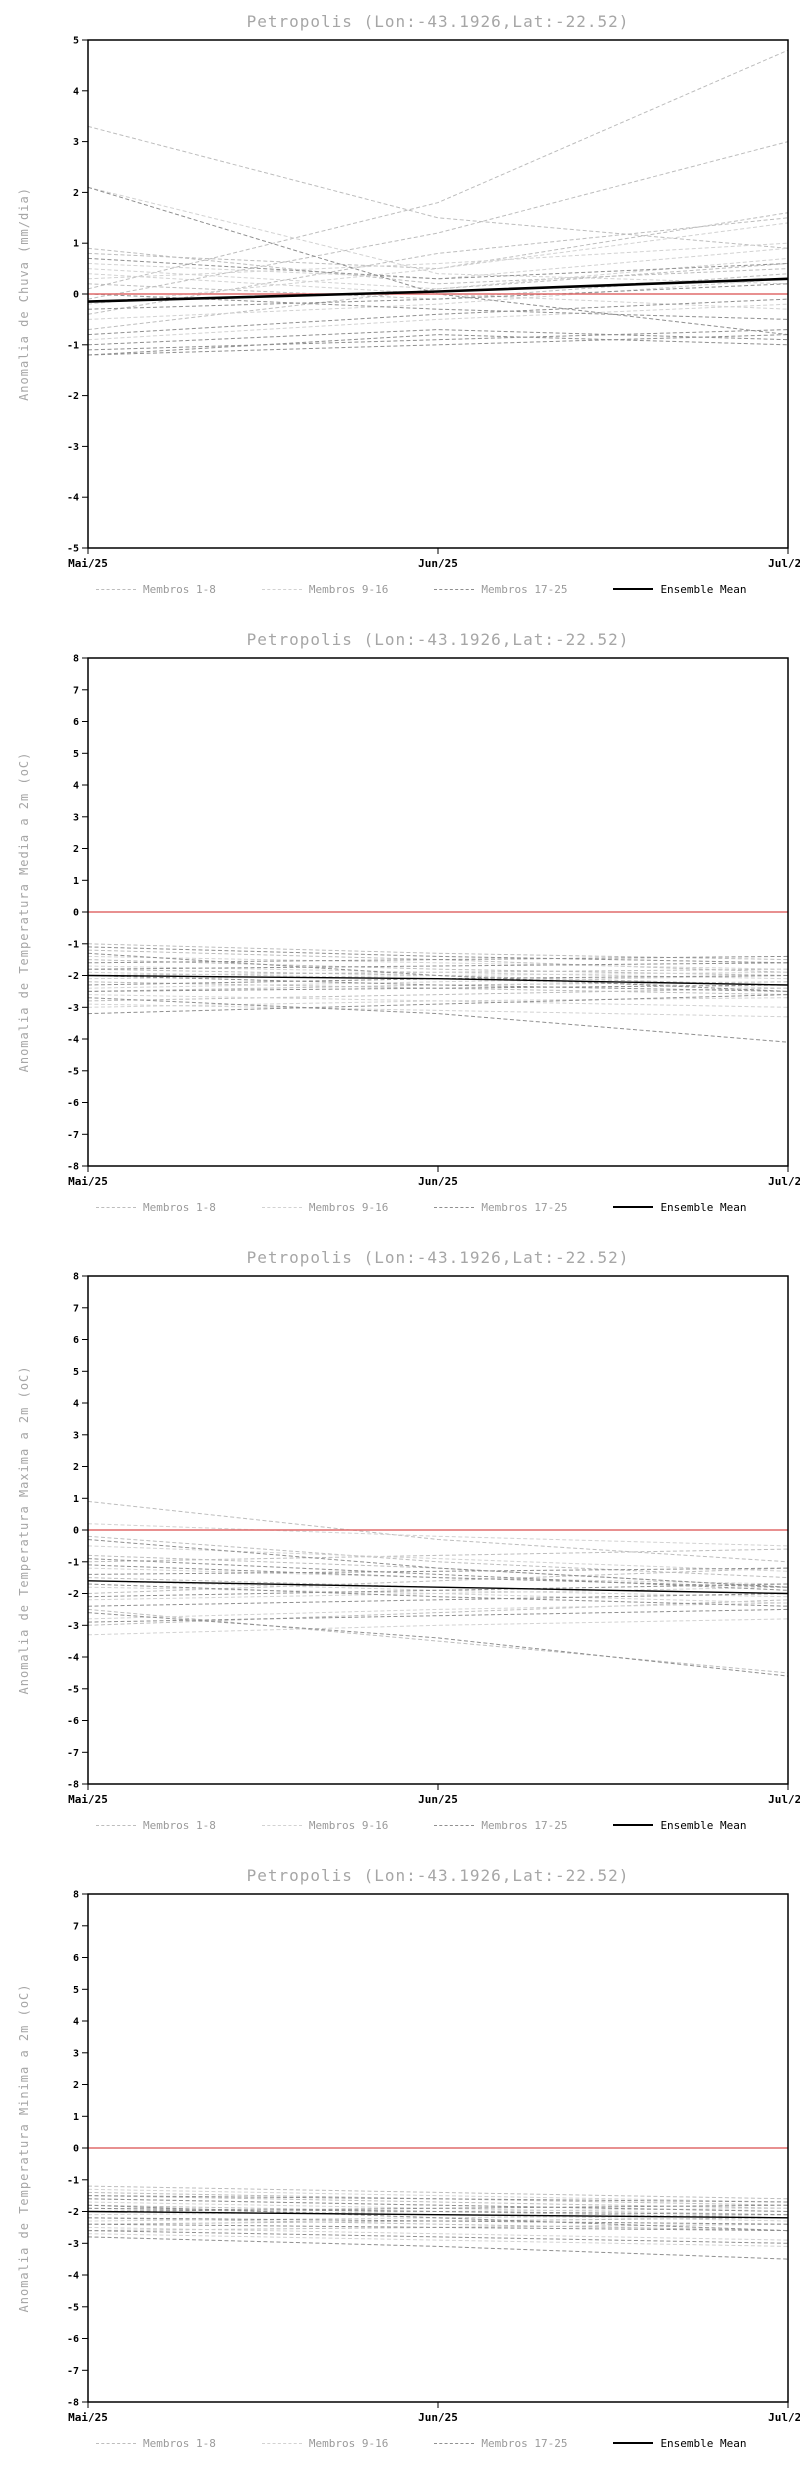  What do you see at coordinates (73, 1594) in the screenshot?
I see `y-tick-label: -2` at bounding box center [73, 1594].